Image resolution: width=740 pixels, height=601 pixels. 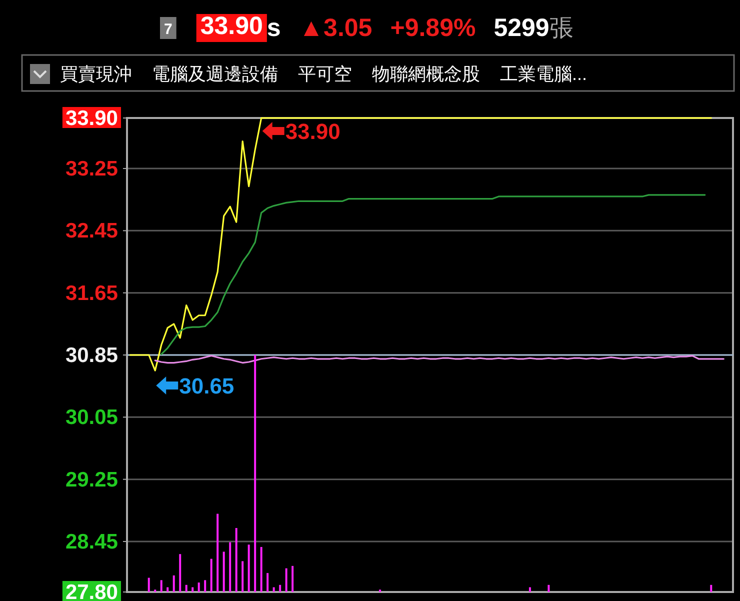 What do you see at coordinates (206, 386) in the screenshot?
I see `annotation: 30.65` at bounding box center [206, 386].